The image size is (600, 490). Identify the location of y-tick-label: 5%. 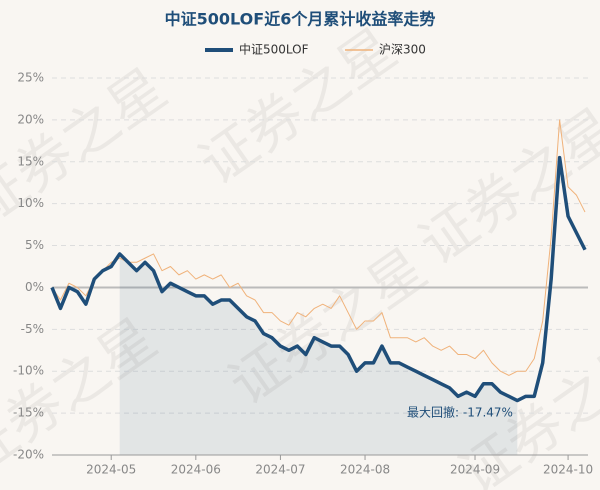
(34, 245).